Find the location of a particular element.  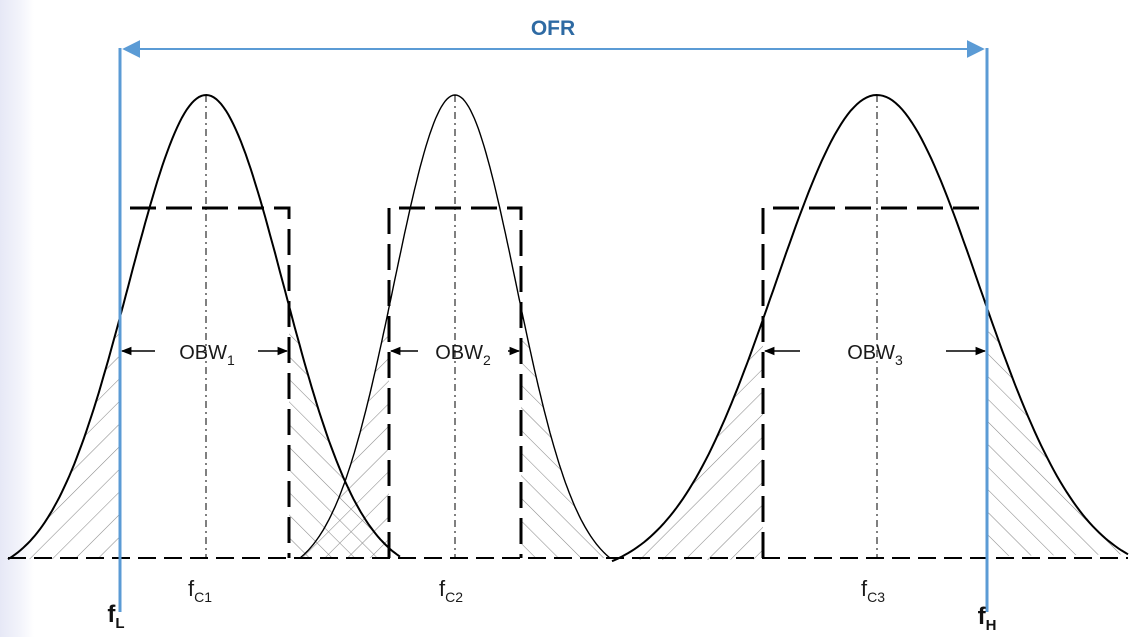

fc1-label: fC1 is located at coordinates (200, 590).